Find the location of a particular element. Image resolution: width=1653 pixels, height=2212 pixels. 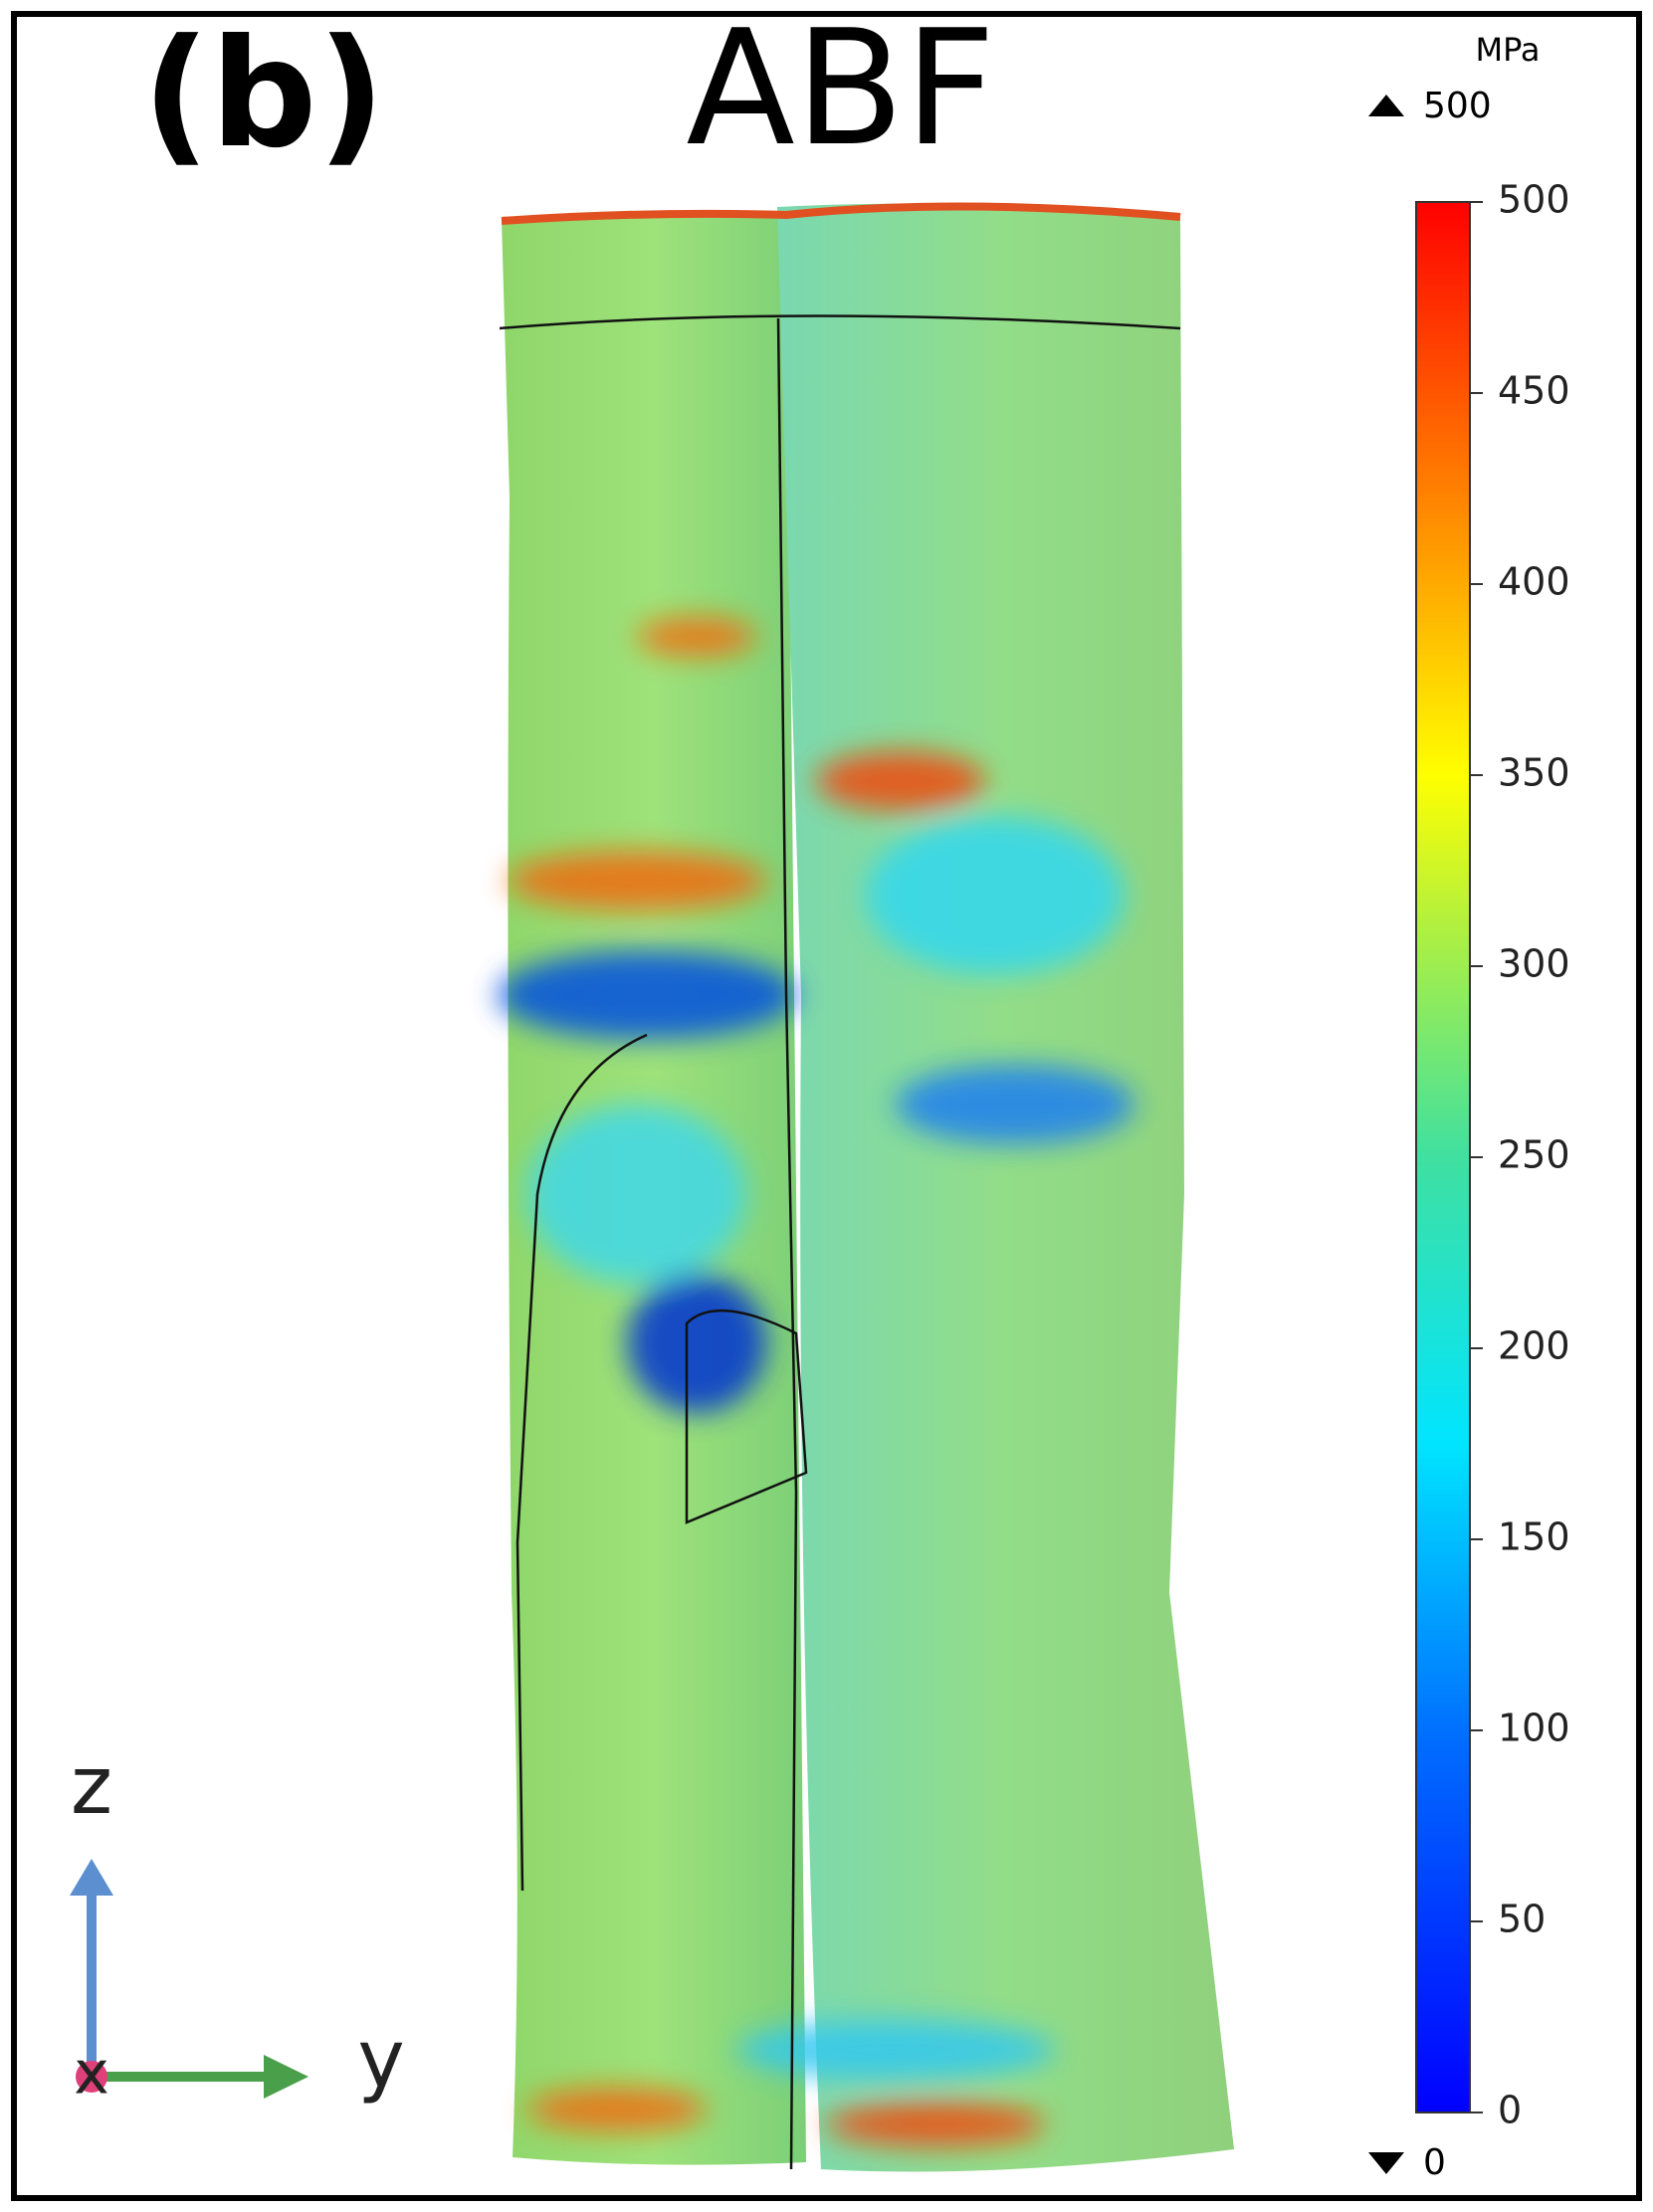

colorbar-tick-label: 200 is located at coordinates (1534, 1346).